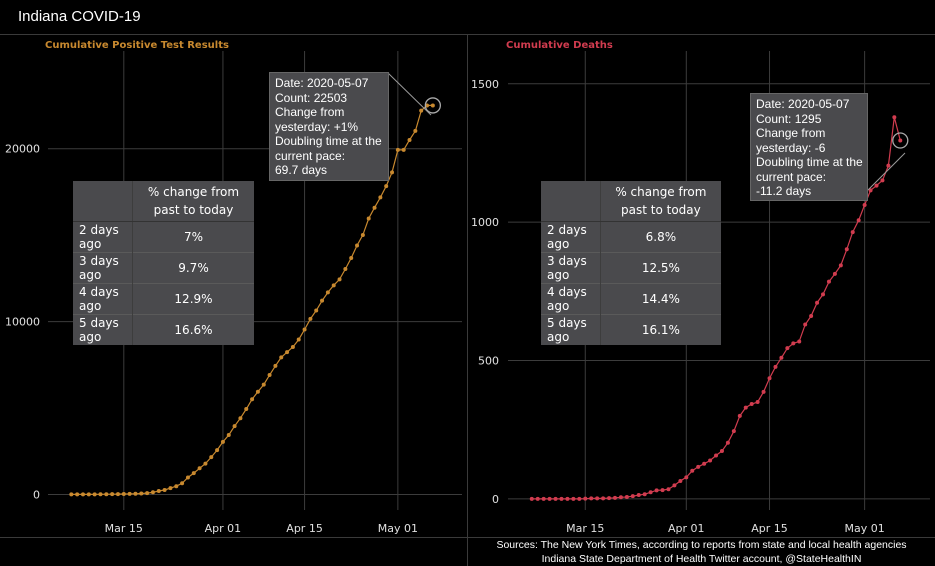 The image size is (935, 566). What do you see at coordinates (304, 528) in the screenshot?
I see `x-tick-label: Apr 15` at bounding box center [304, 528].